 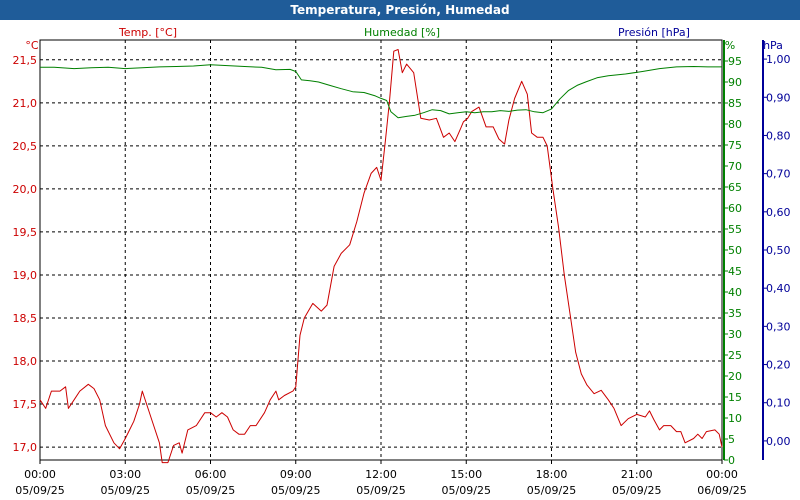 I want to click on humidity-tick-label: 45, so click(x=735, y=271).